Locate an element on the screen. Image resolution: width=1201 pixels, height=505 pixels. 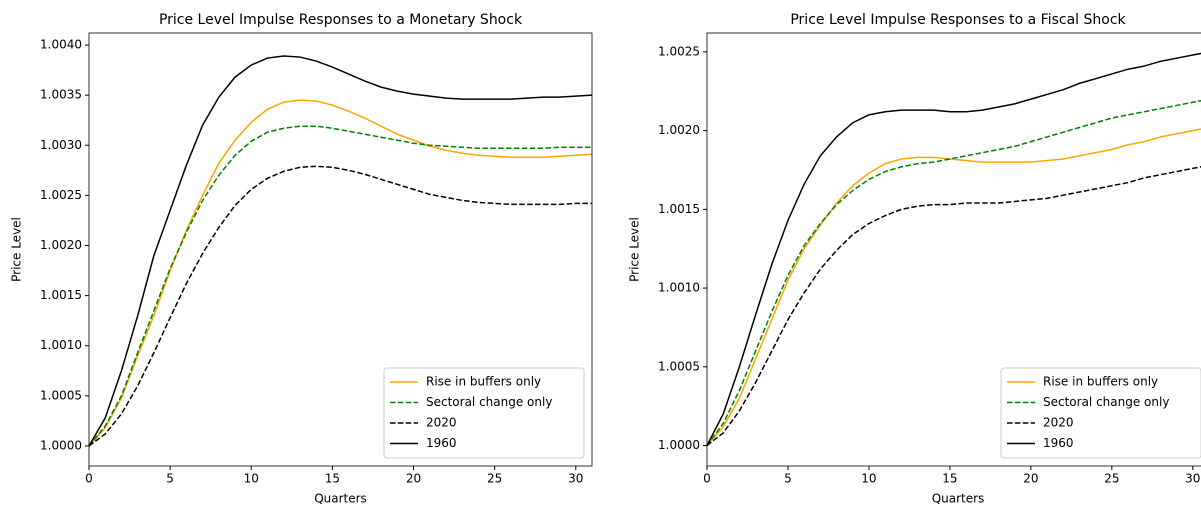
y-tick-label: 1.0035 is located at coordinates (61, 95).